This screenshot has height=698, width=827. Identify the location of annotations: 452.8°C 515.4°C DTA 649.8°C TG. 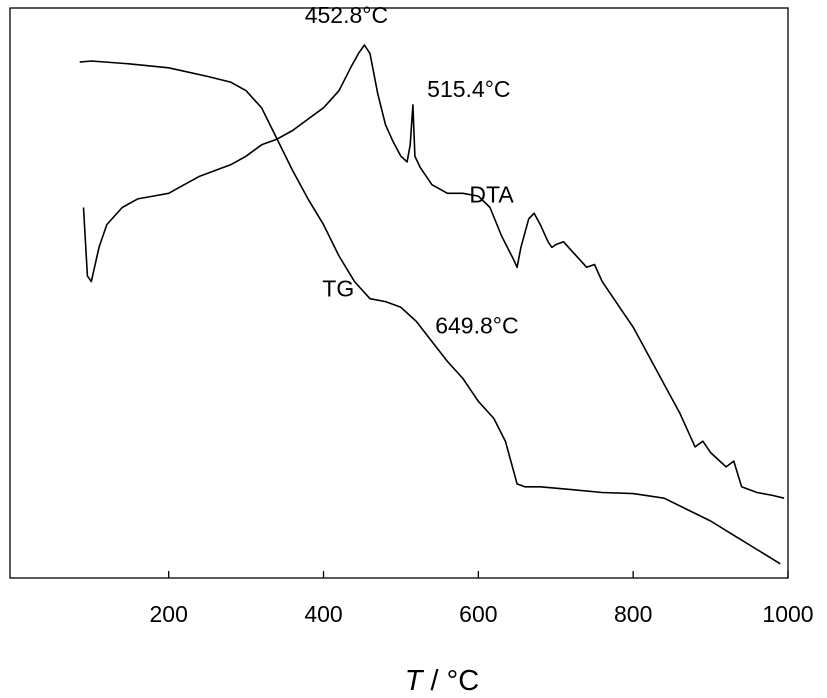
(412, 170).